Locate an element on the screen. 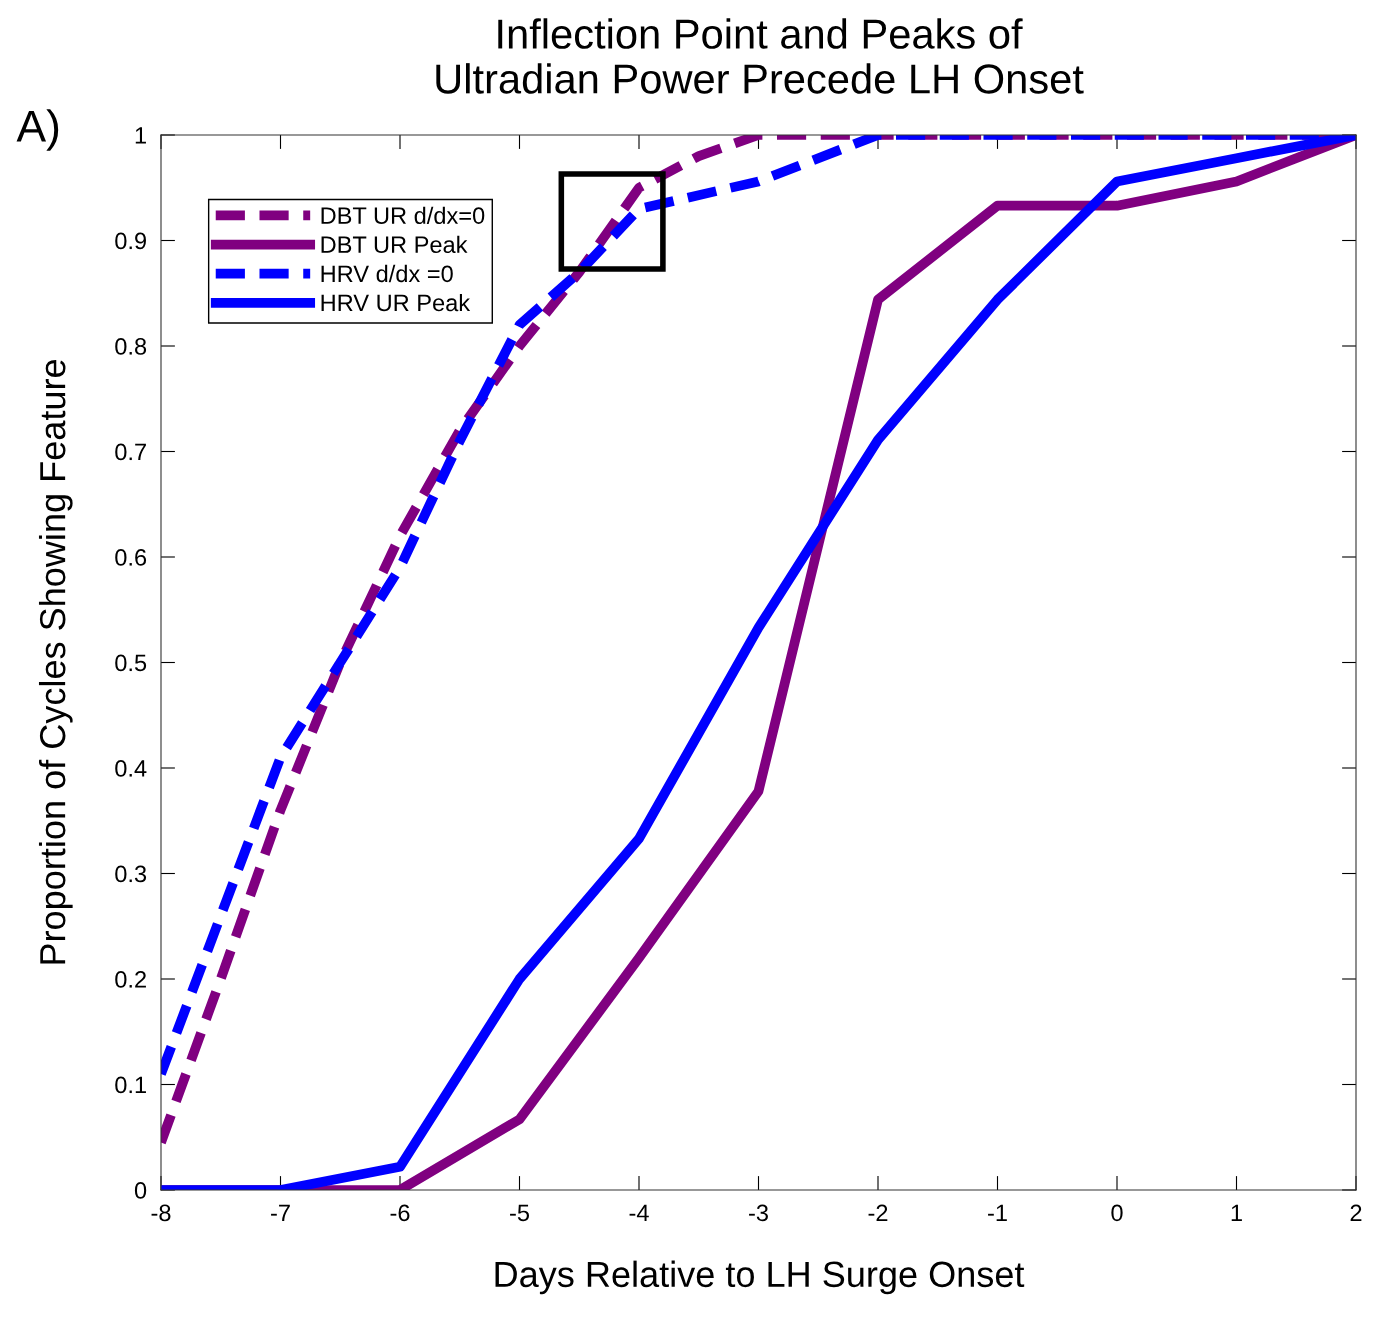 The image size is (1373, 1320). x-tick-label: -6 is located at coordinates (400, 1213).